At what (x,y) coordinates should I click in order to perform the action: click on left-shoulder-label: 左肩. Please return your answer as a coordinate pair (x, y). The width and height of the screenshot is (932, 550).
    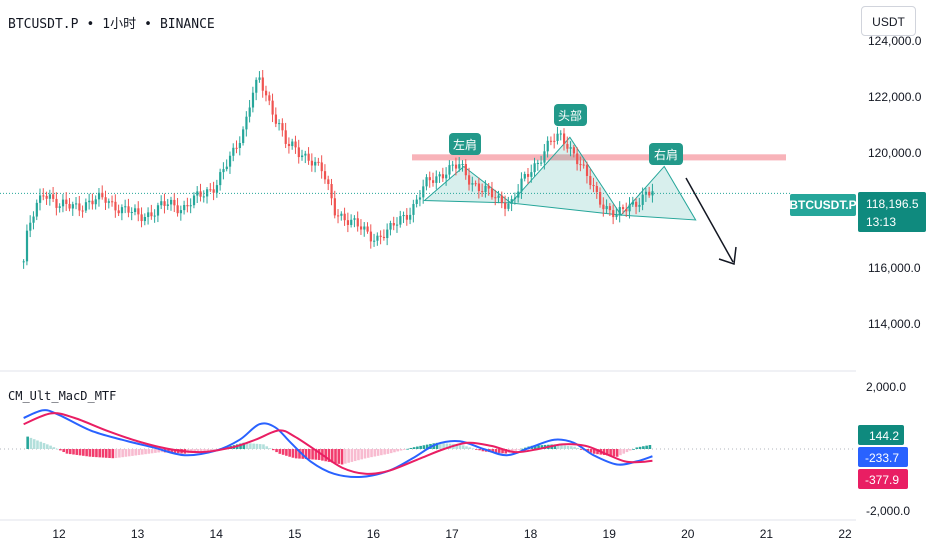
    Looking at the image, I should click on (465, 144).